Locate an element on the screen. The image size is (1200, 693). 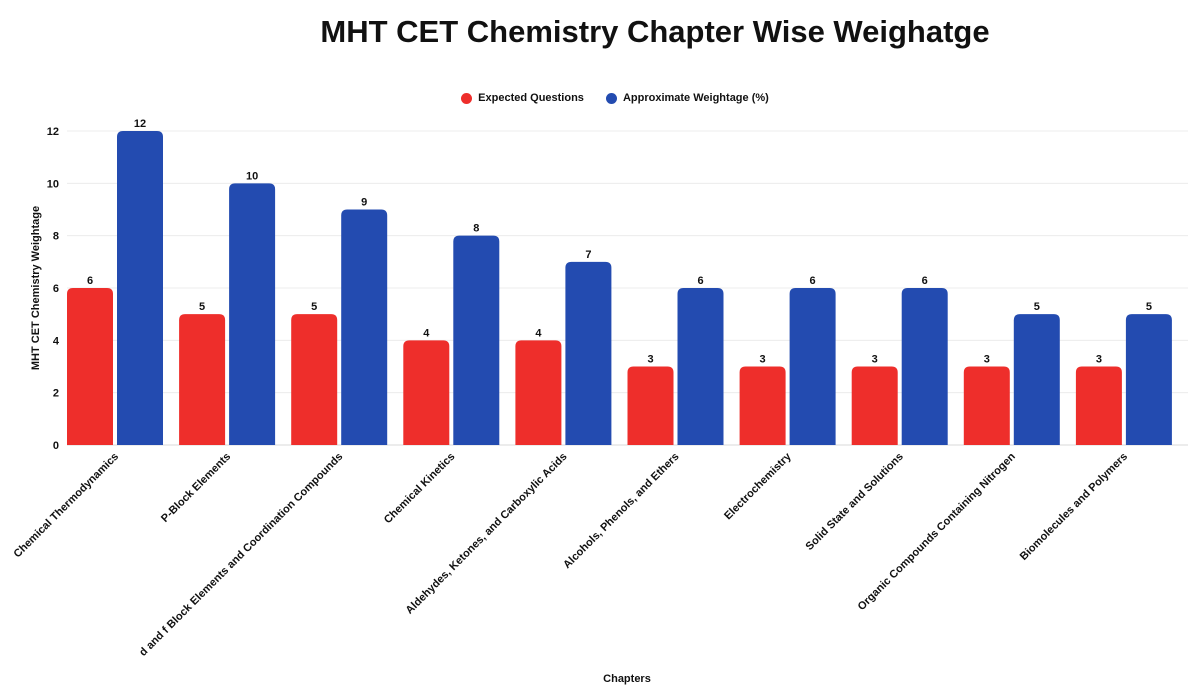
legend-swatch-approximate-weightage is located at coordinates (611, 98).